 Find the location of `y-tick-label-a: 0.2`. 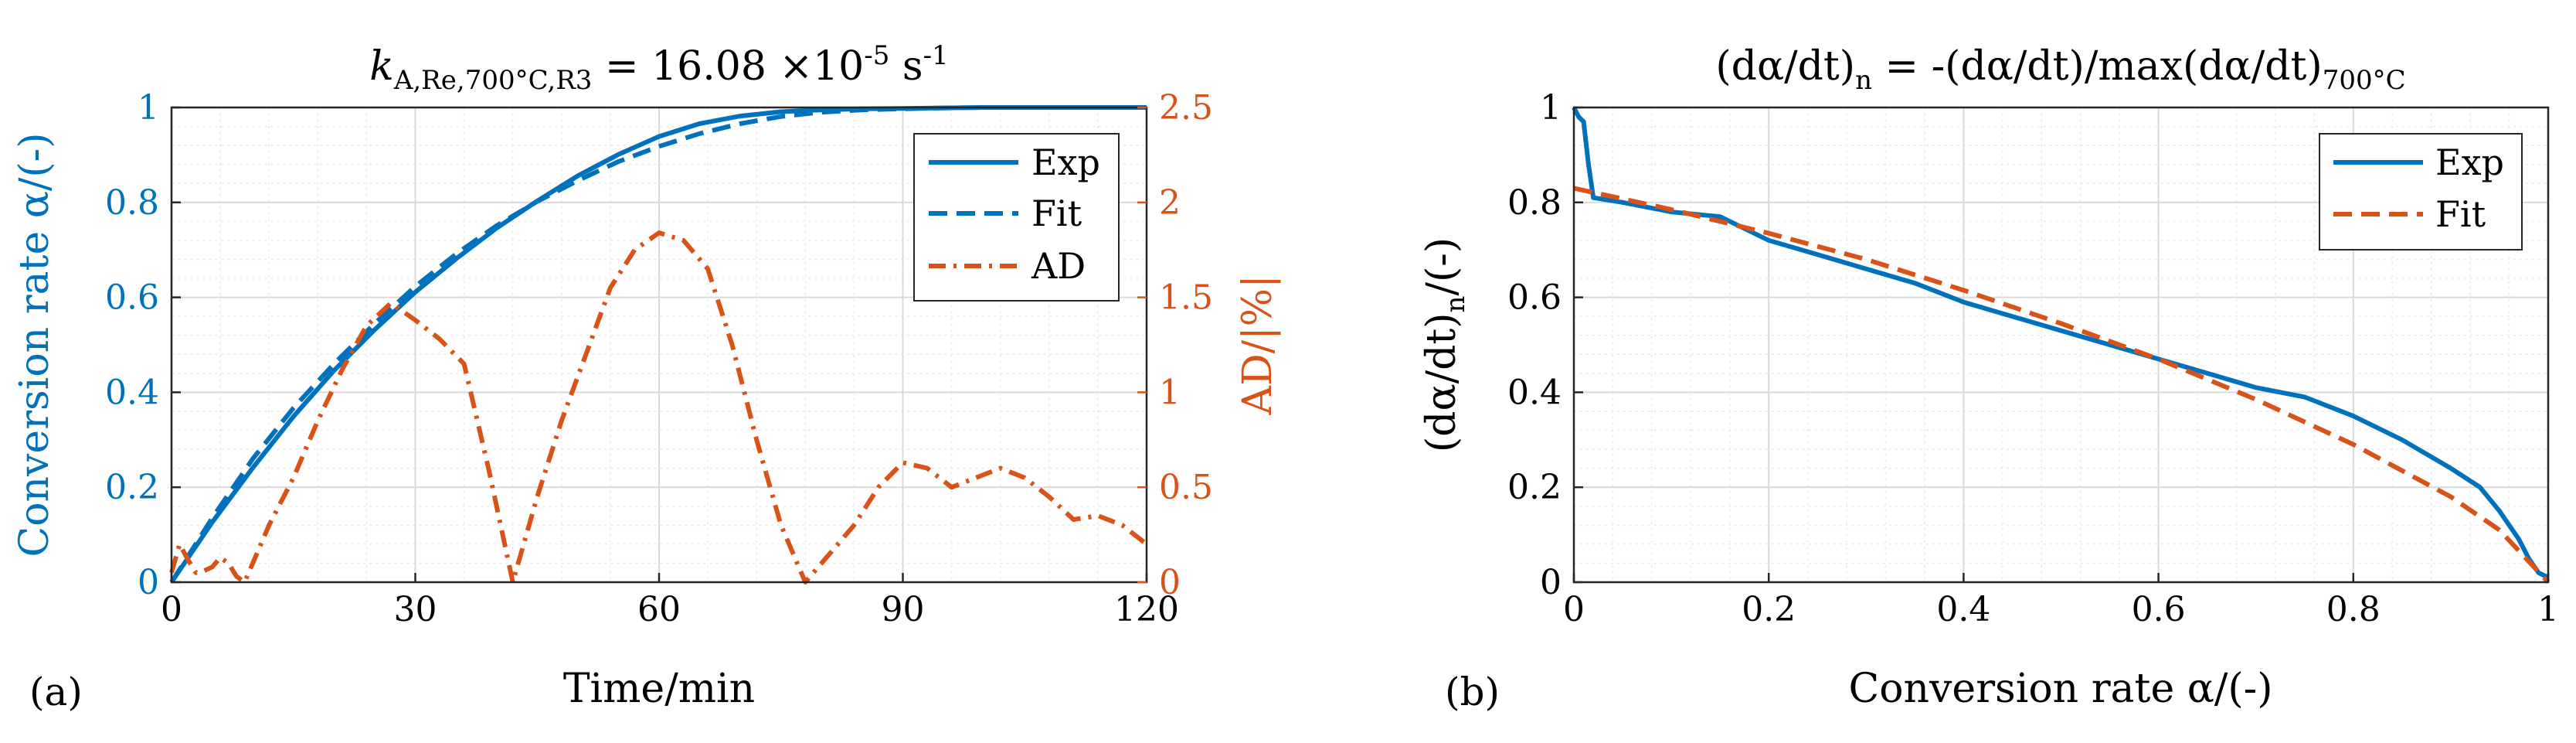

y-tick-label-a: 0.2 is located at coordinates (132, 487).